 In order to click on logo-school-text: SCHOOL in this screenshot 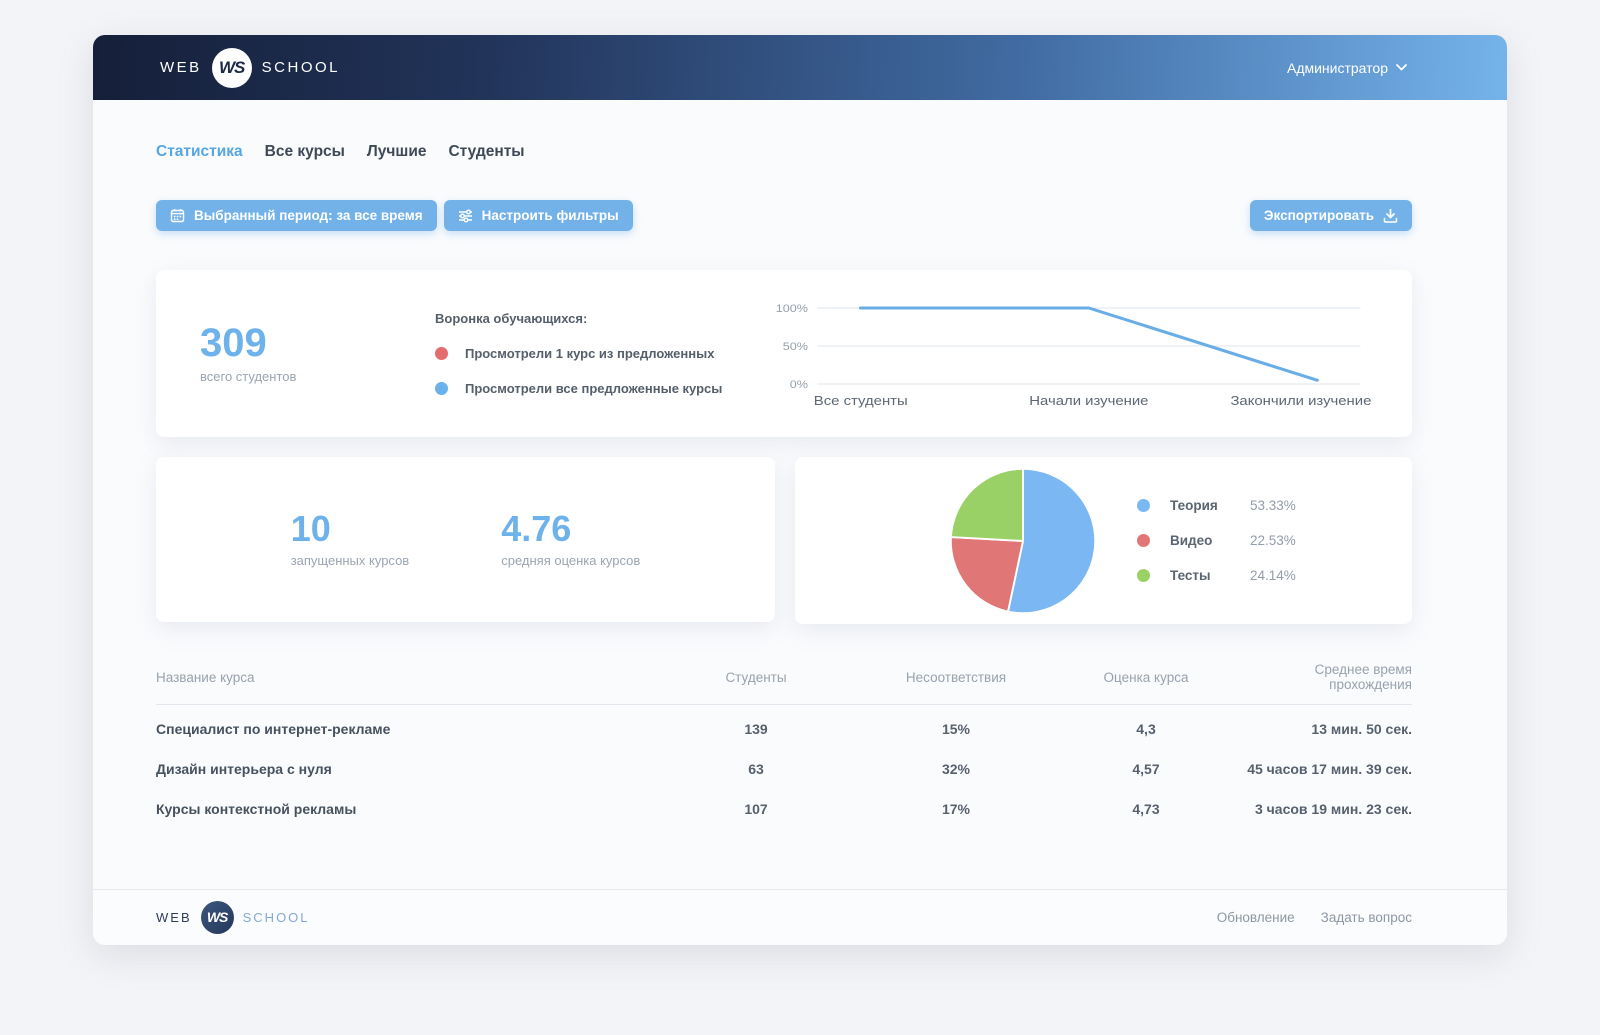, I will do `click(301, 67)`.